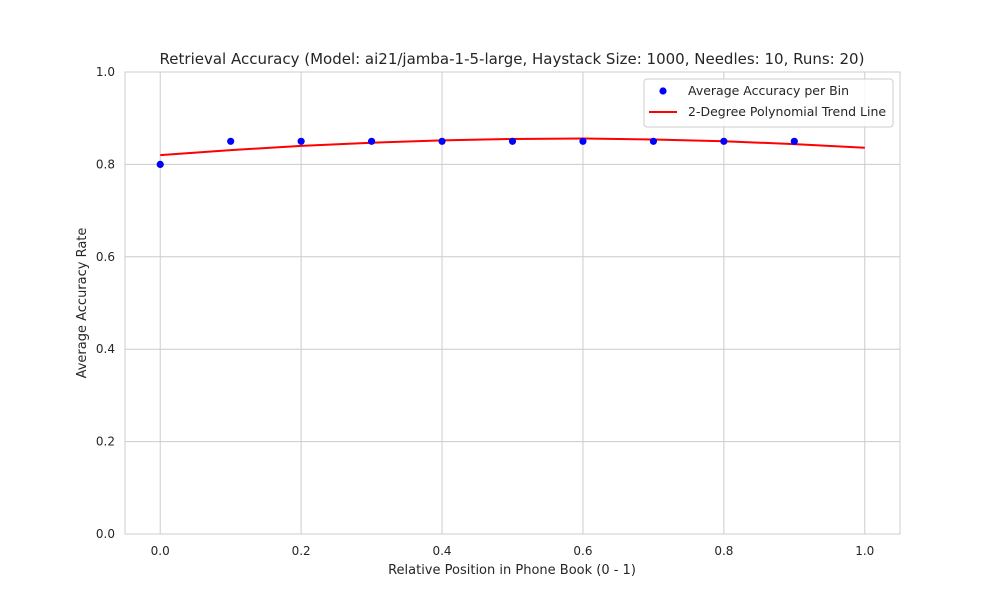 The height and width of the screenshot is (600, 1000). What do you see at coordinates (441, 551) in the screenshot?
I see `x-tick-label: 0.4` at bounding box center [441, 551].